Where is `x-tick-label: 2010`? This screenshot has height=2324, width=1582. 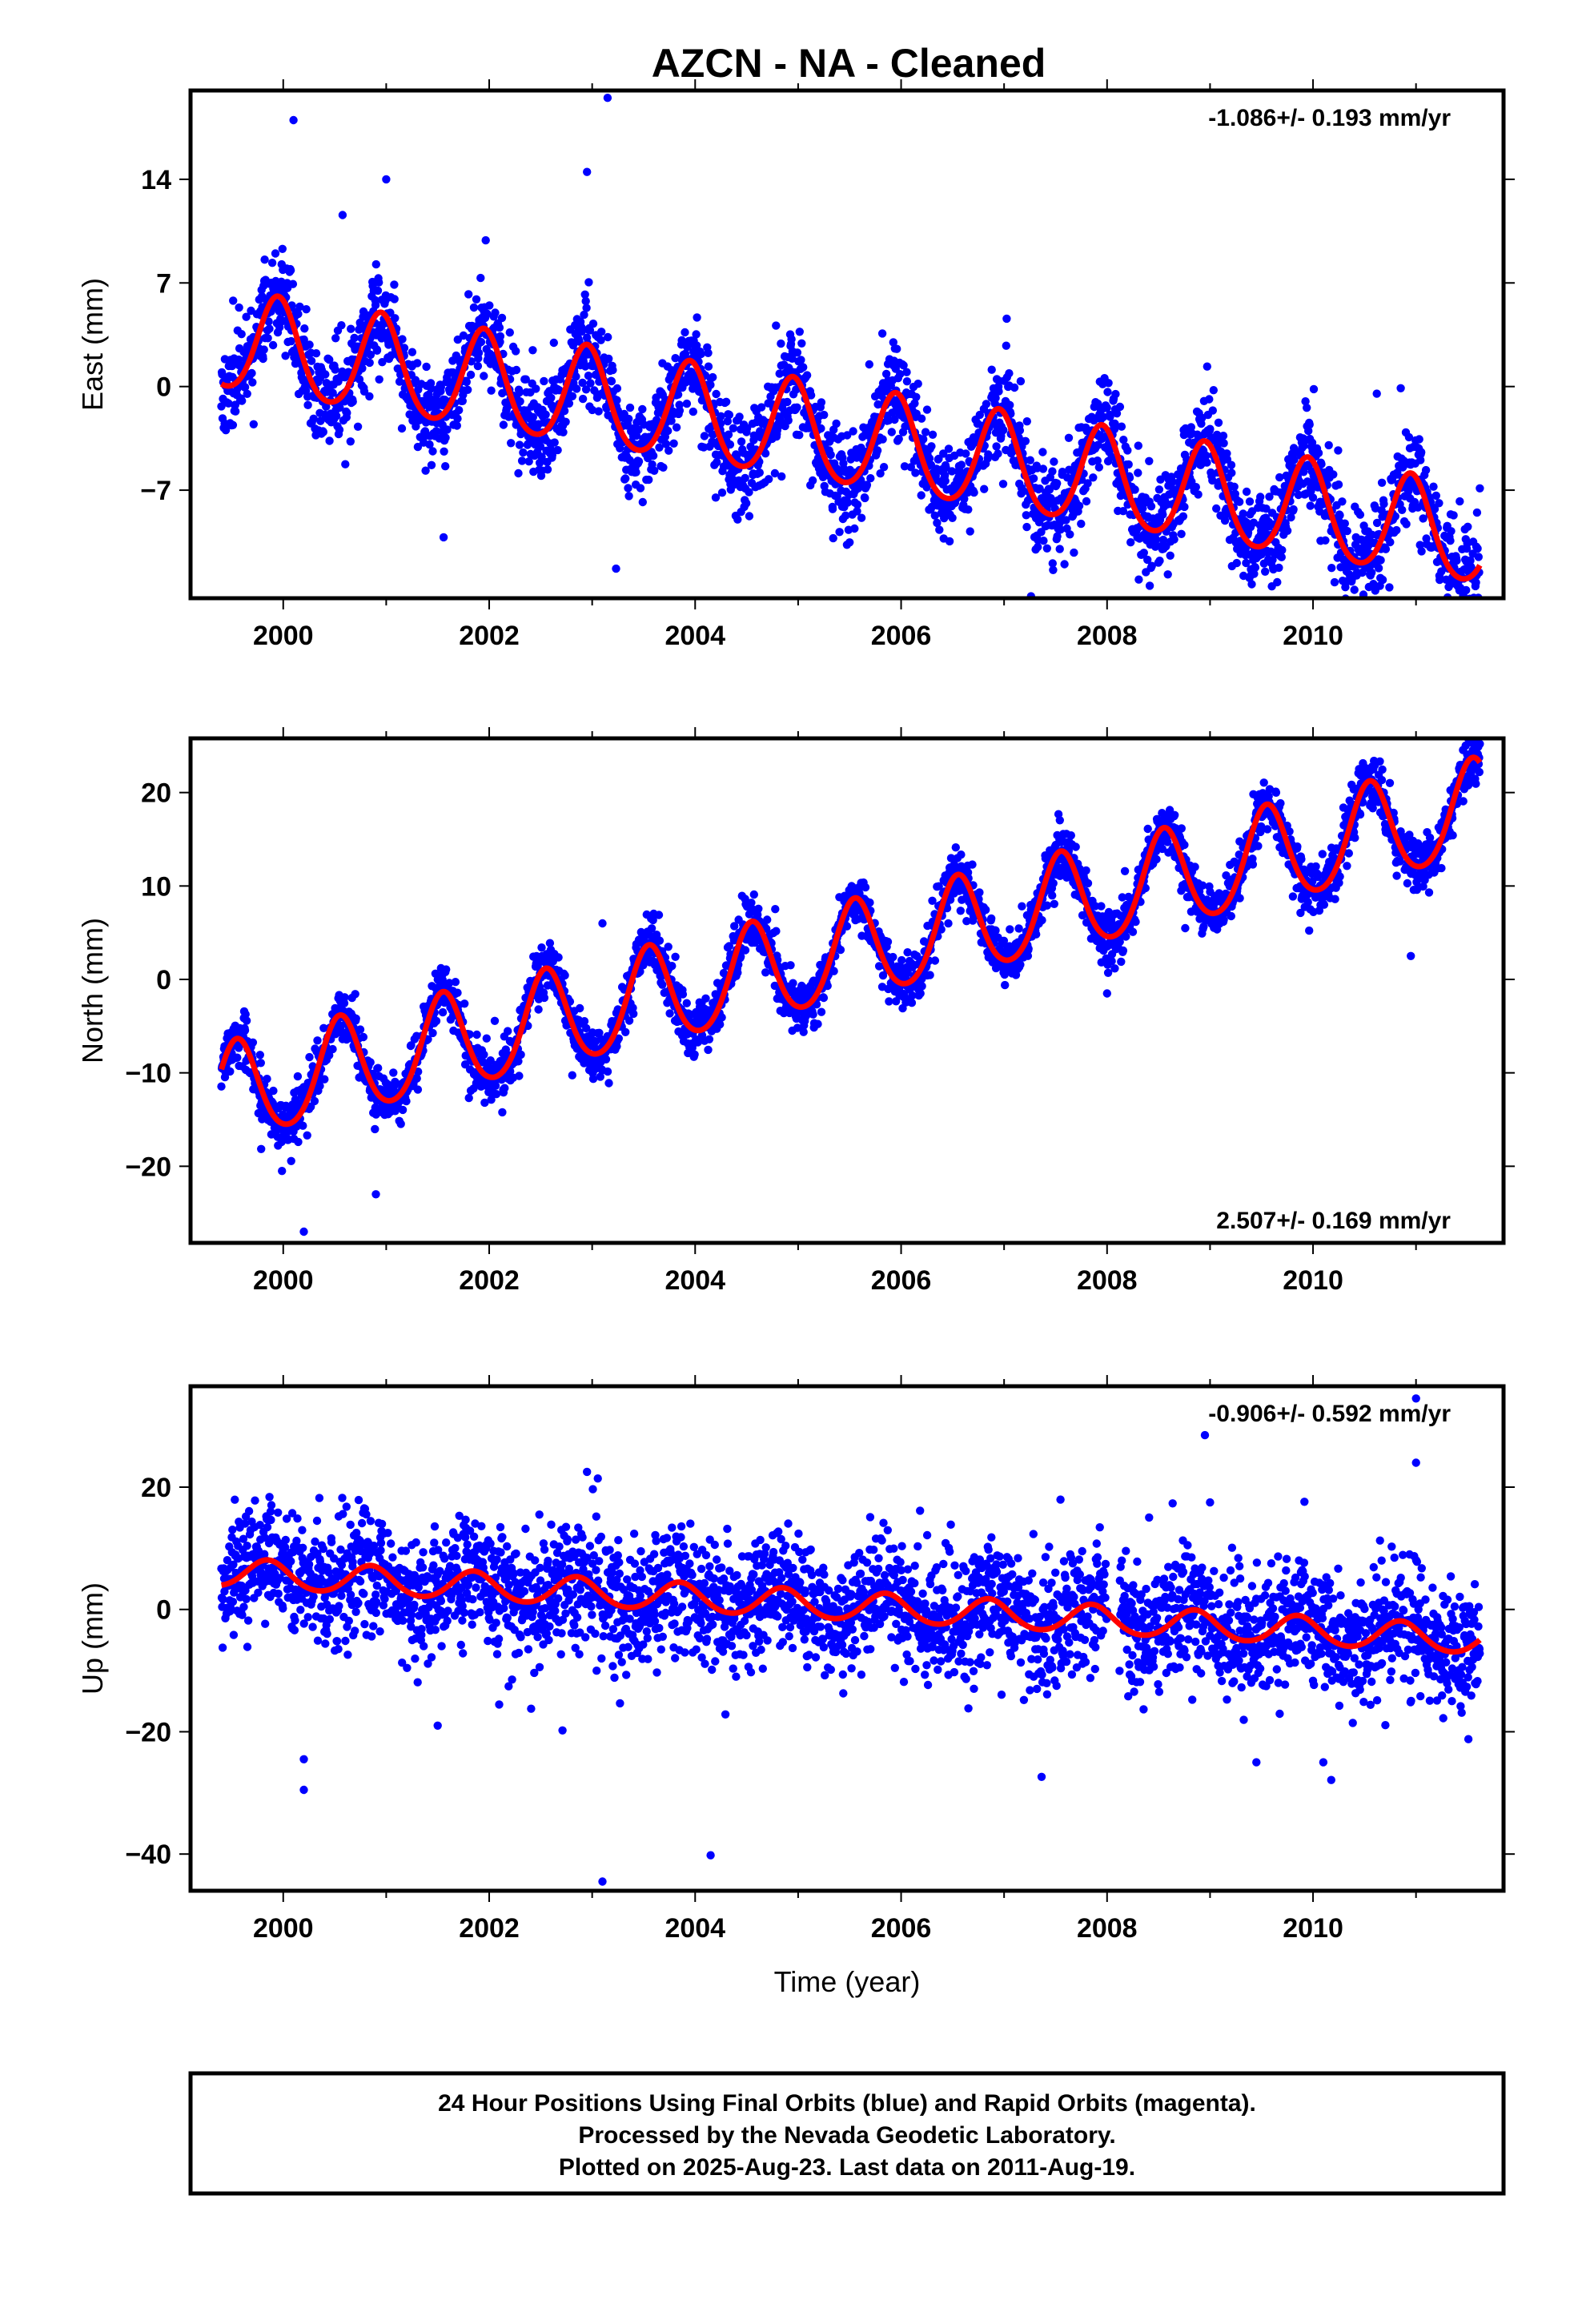 x-tick-label: 2010 is located at coordinates (1313, 636).